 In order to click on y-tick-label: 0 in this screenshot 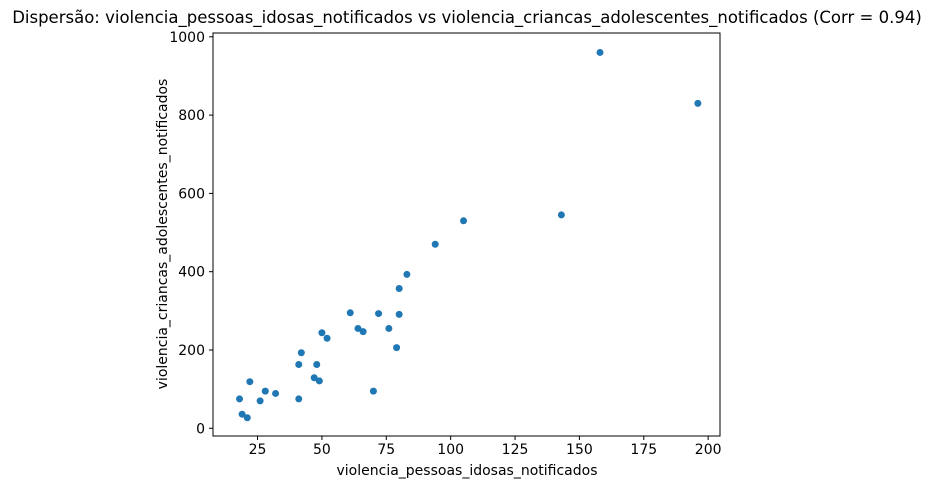, I will do `click(200, 429)`.